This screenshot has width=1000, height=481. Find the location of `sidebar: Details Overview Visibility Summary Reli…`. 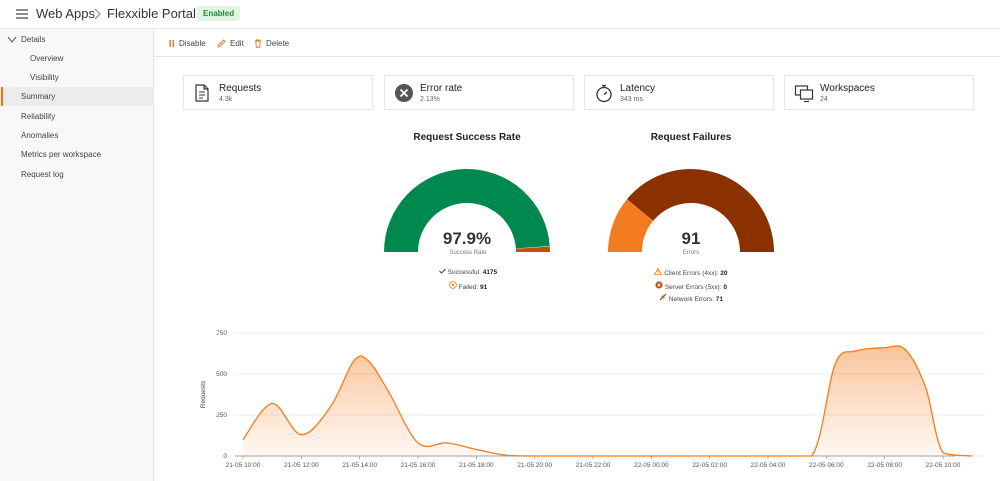

sidebar: Details Overview Visibility Summary Reli… is located at coordinates (77, 255).